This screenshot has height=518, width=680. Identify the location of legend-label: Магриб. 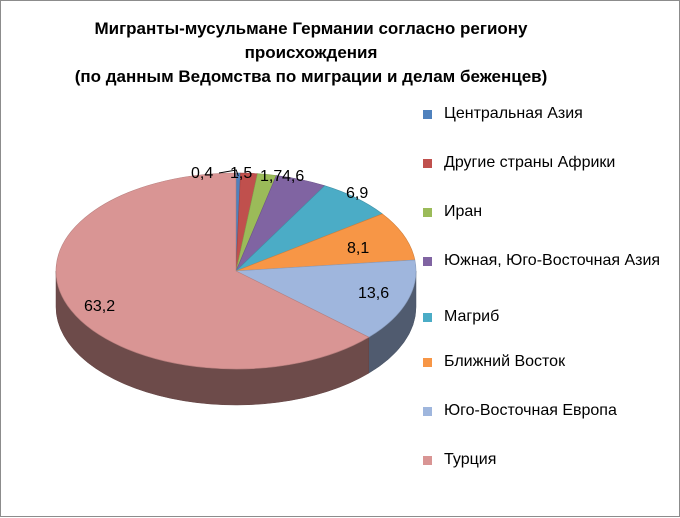
(472, 316).